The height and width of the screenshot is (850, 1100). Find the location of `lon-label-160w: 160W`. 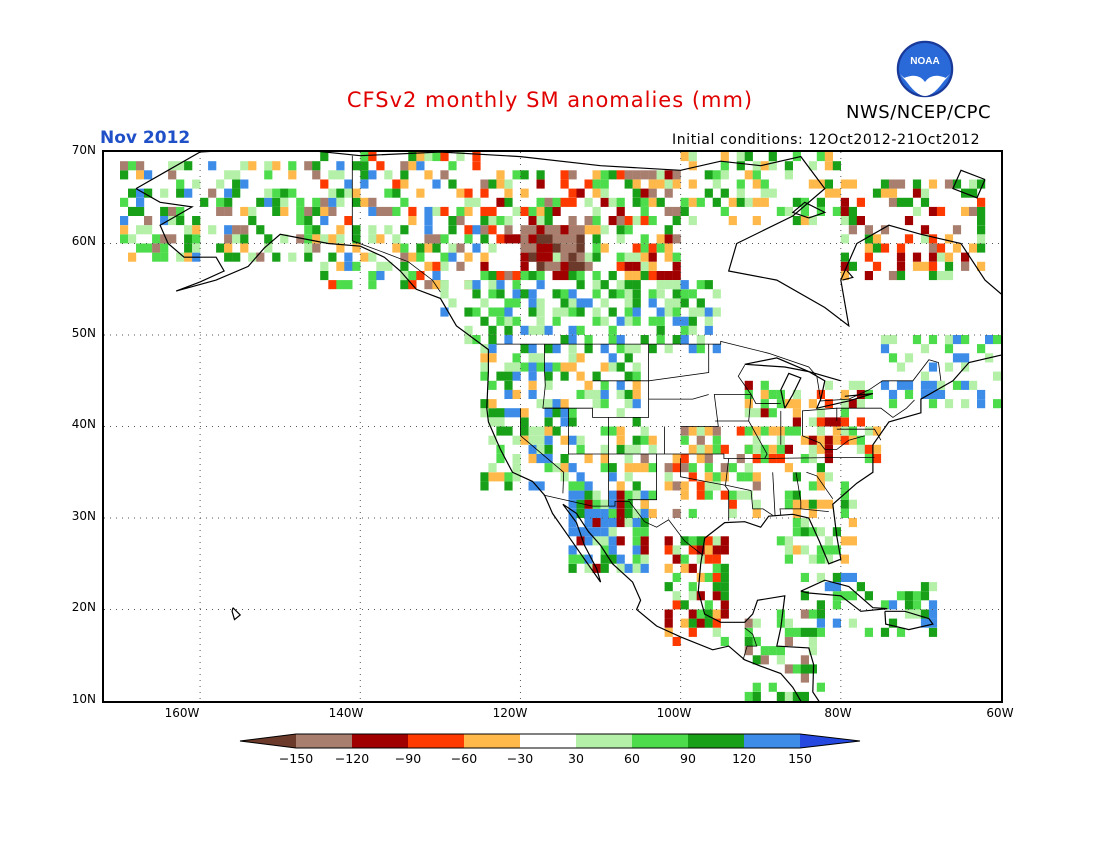

lon-label-160w: 160W is located at coordinates (182, 713).